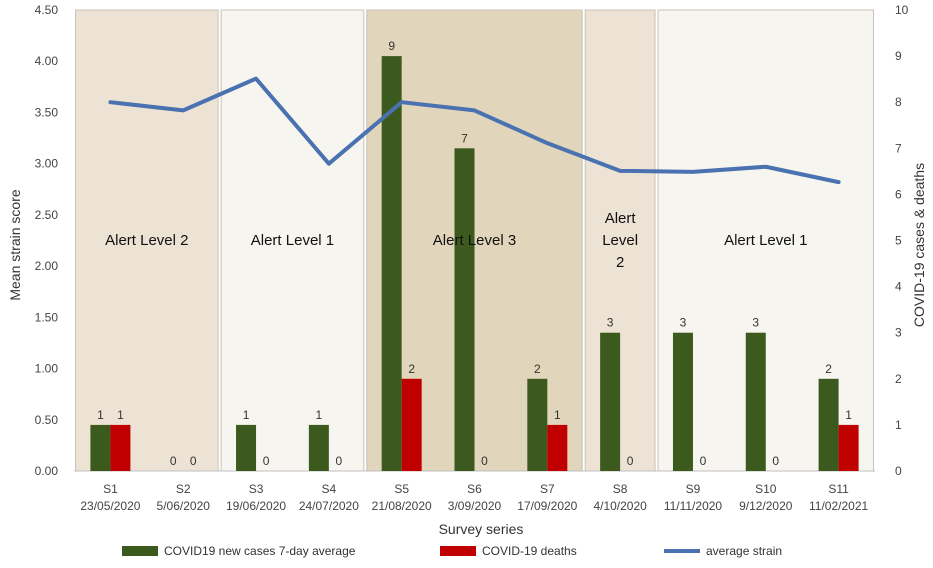 The height and width of the screenshot is (568, 933). What do you see at coordinates (173, 461) in the screenshot?
I see `data-label-cases-S2: 0` at bounding box center [173, 461].